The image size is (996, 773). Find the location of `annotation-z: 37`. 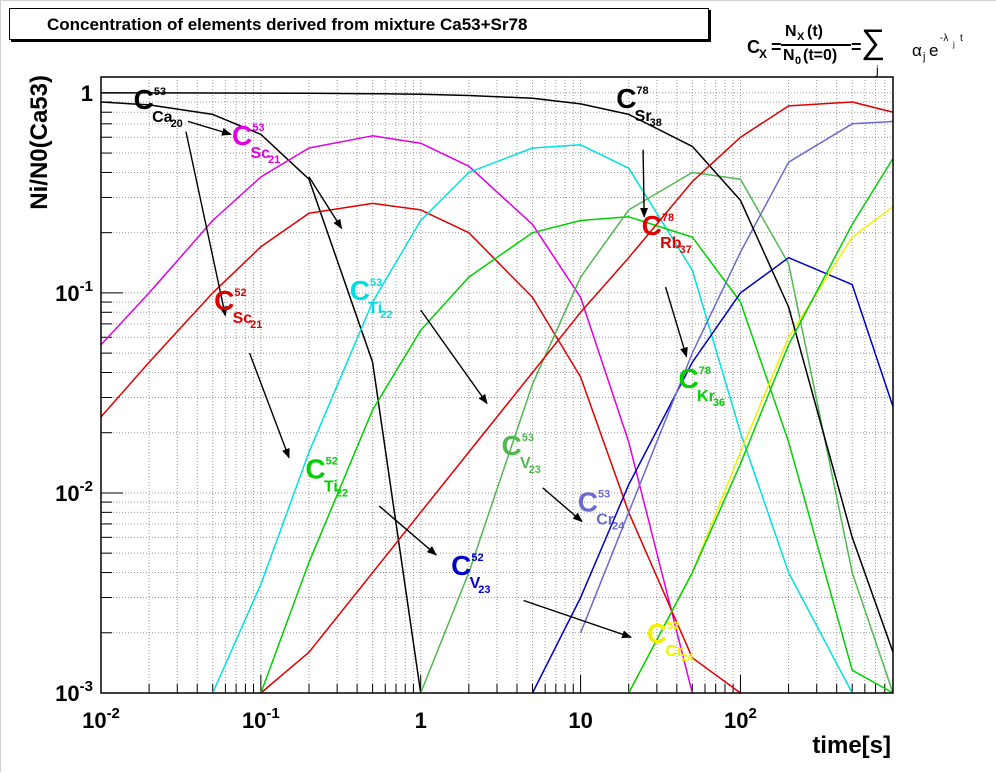

annotation-z: 37 is located at coordinates (685, 250).